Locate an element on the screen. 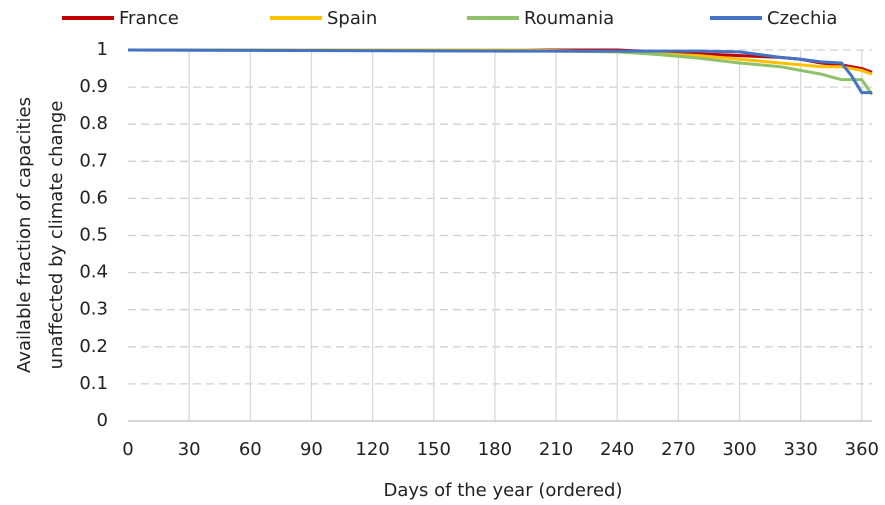 The image size is (885, 505). x-tick-label: 360 is located at coordinates (862, 449).